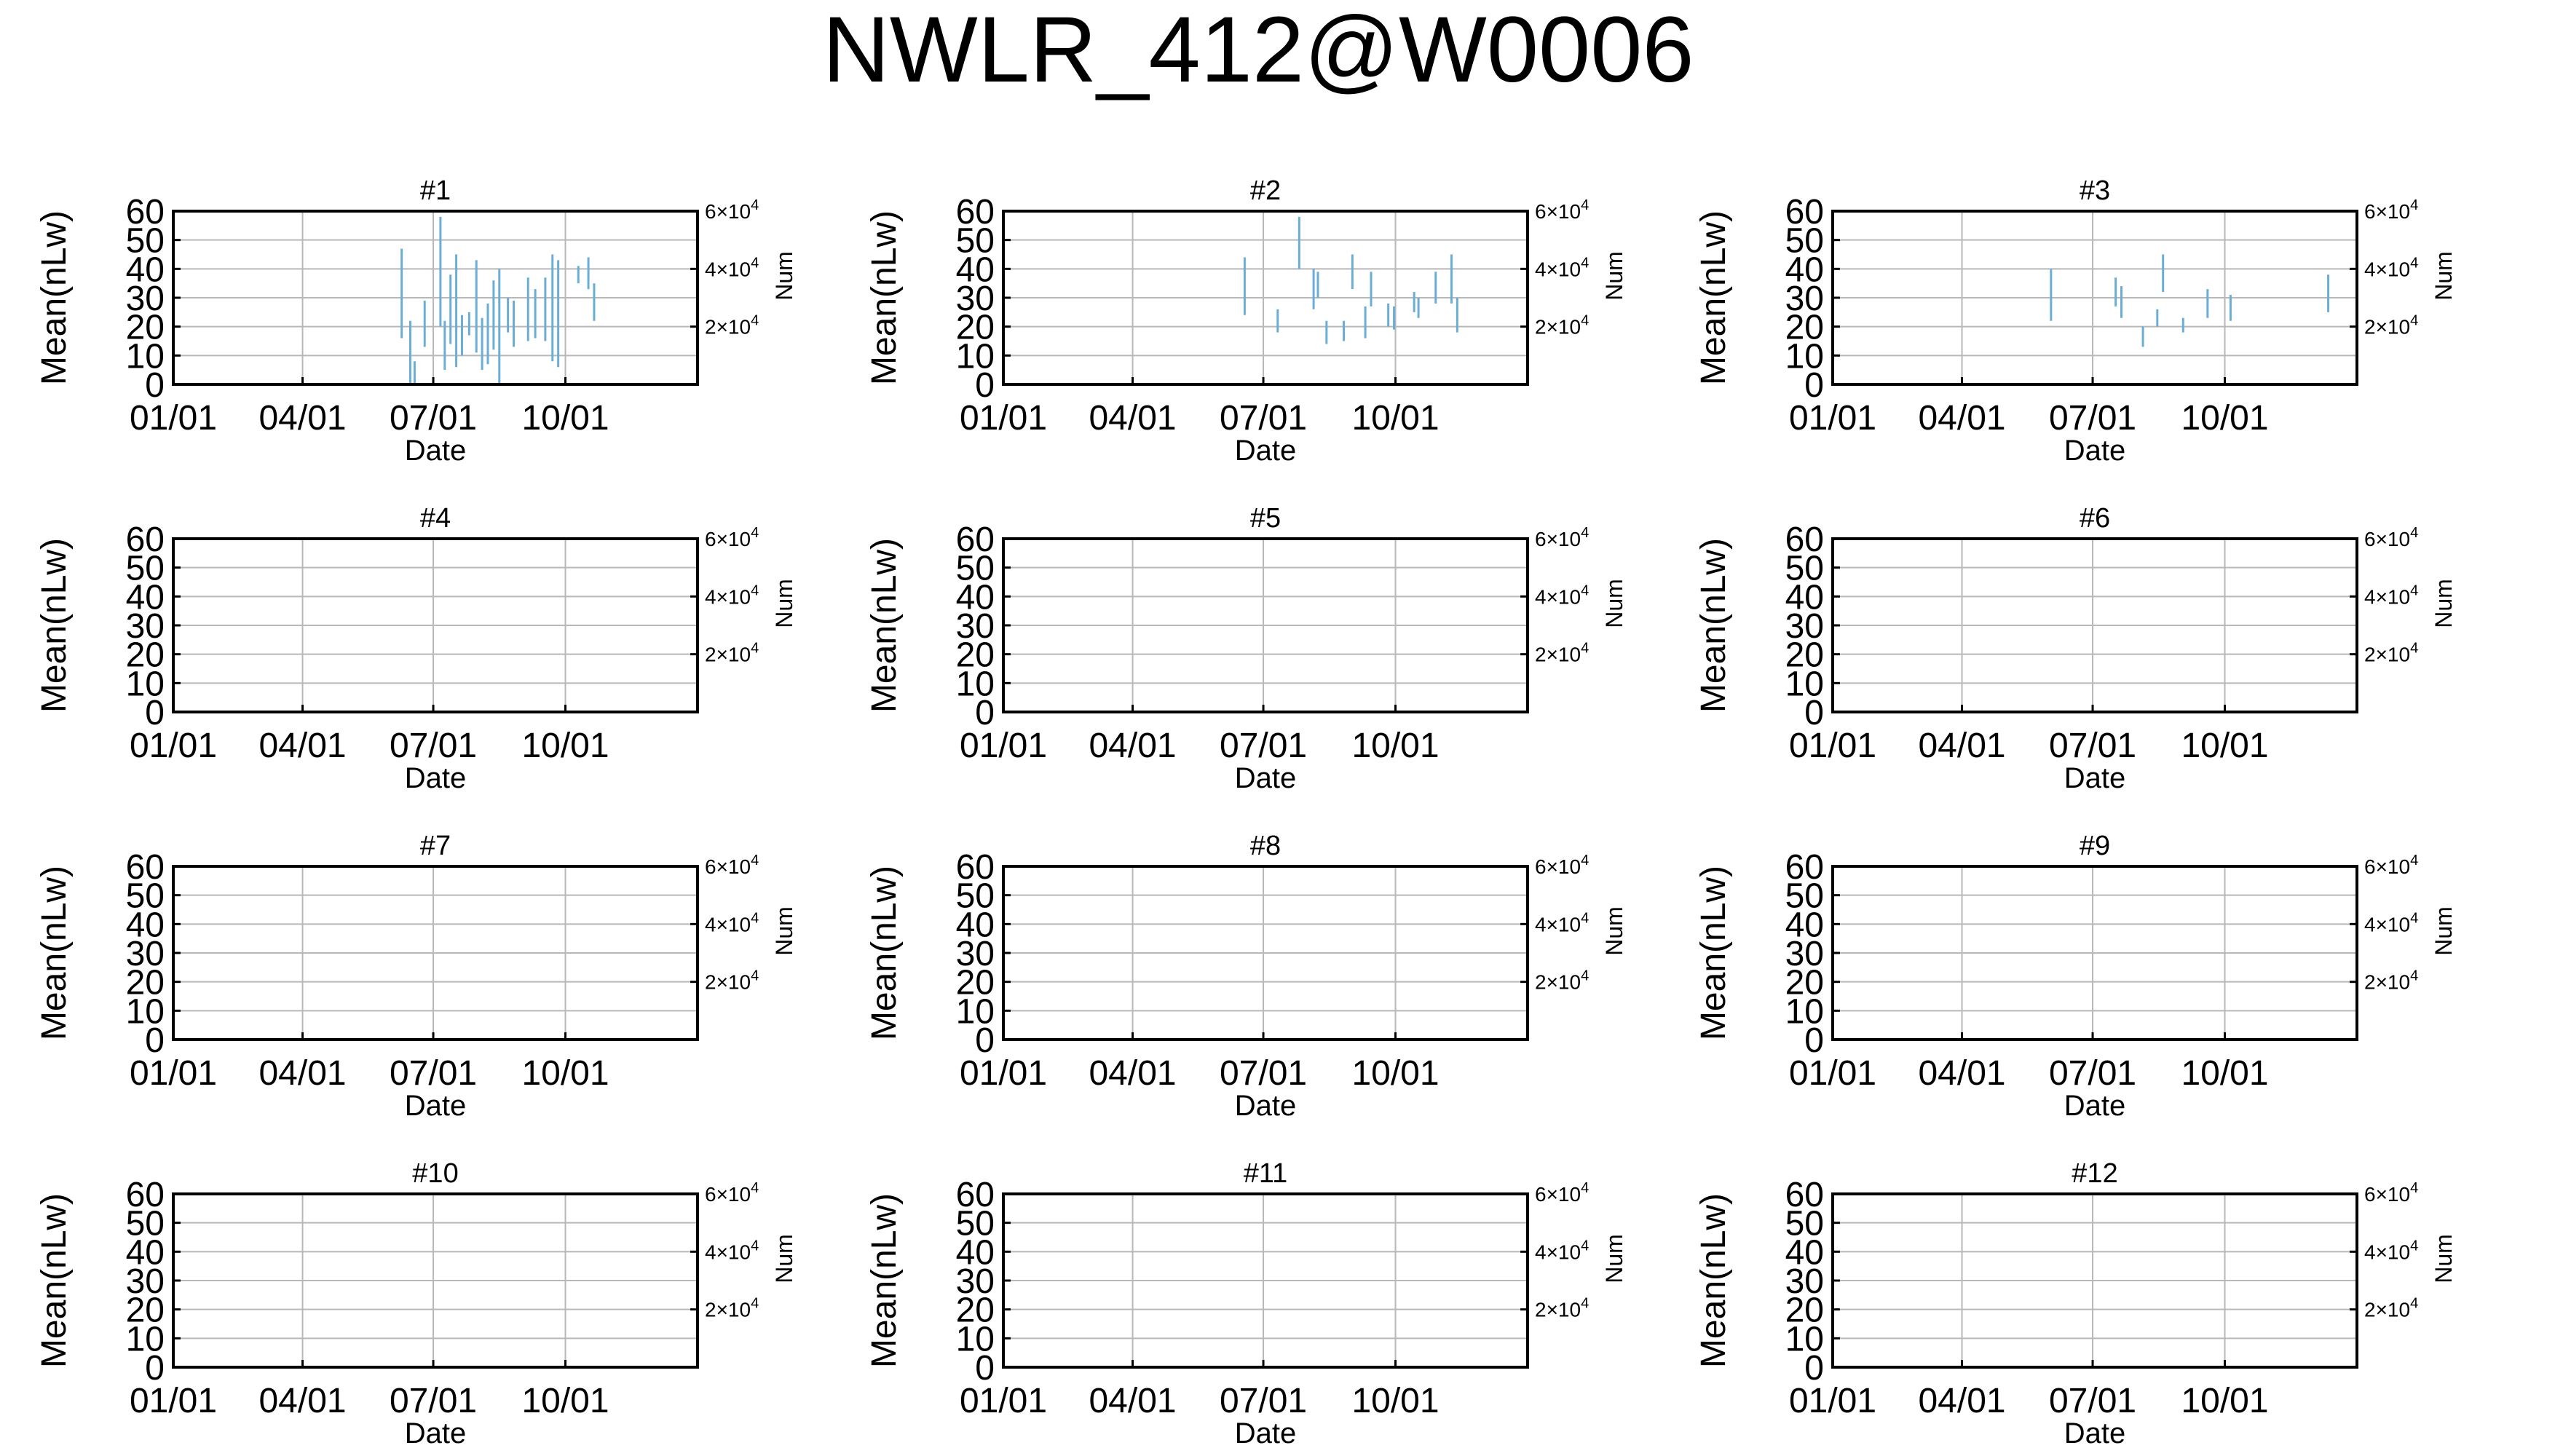 Image resolution: width=2555 pixels, height=1456 pixels. What do you see at coordinates (435, 846) in the screenshot?
I see `panel-title: #7` at bounding box center [435, 846].